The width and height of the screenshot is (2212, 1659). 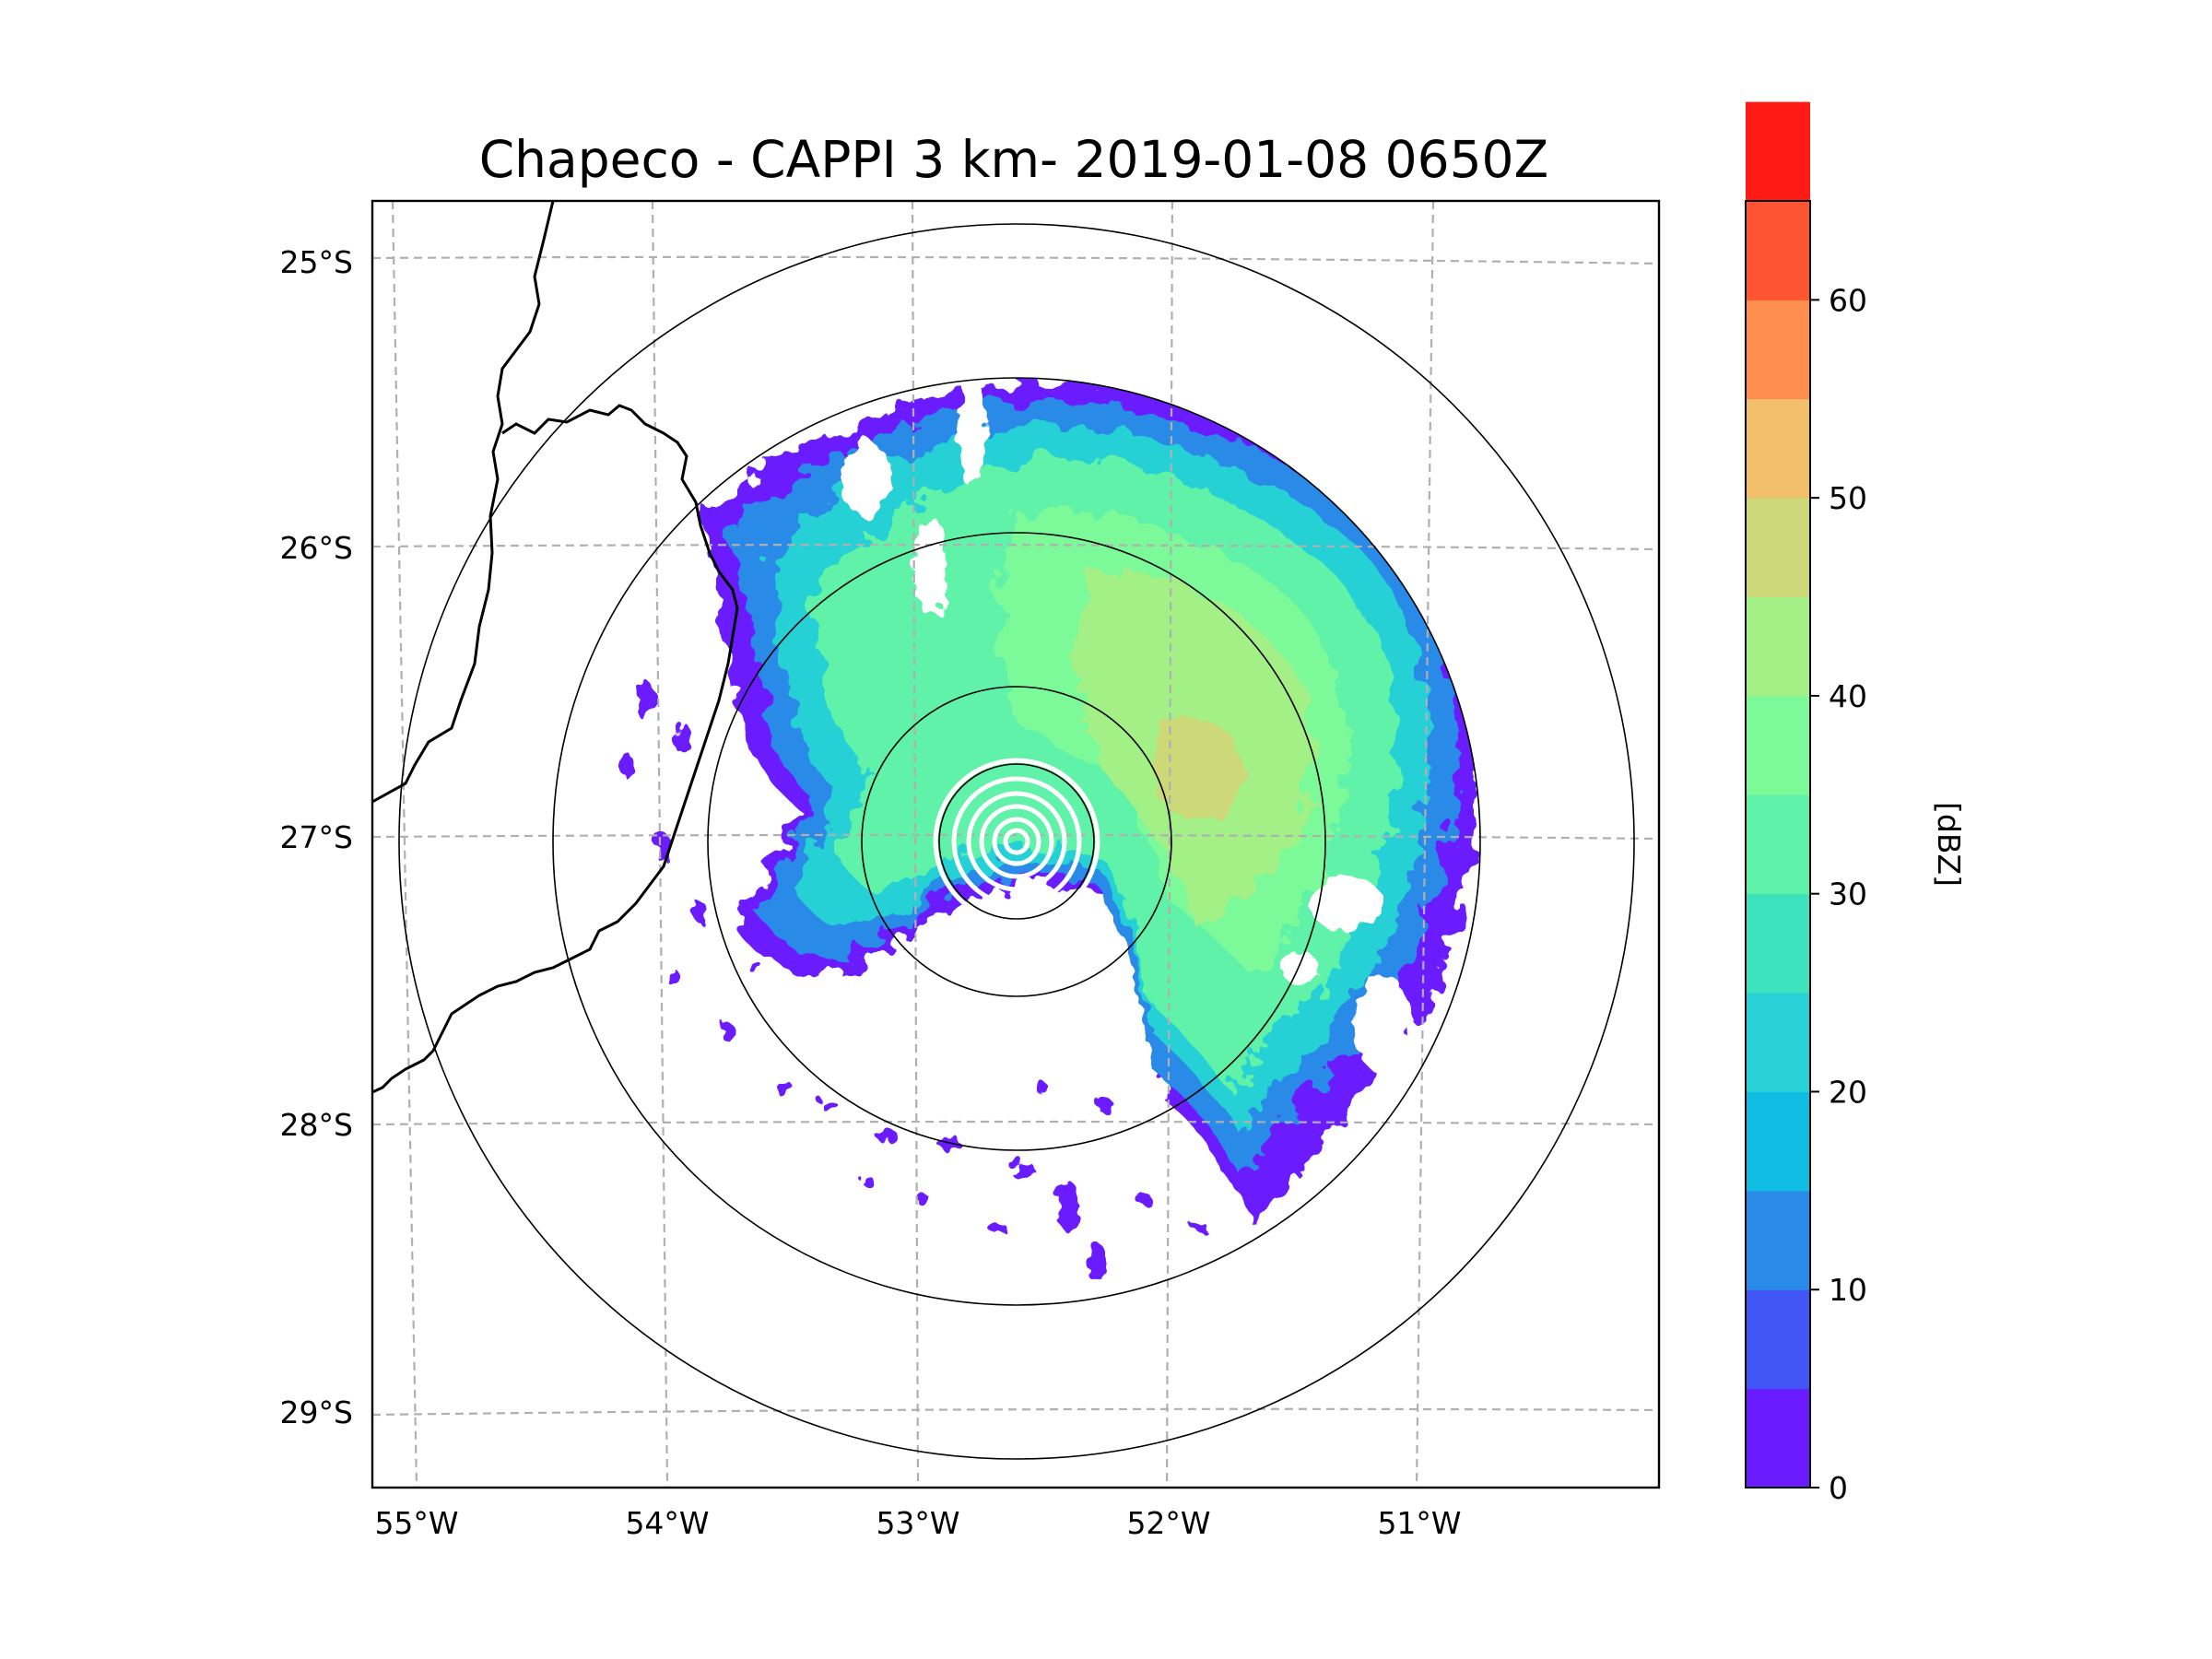 I want to click on figure-title: Chapeco - CAPPI 3 km- 2019-01-08 0650Z, so click(x=1013, y=159).